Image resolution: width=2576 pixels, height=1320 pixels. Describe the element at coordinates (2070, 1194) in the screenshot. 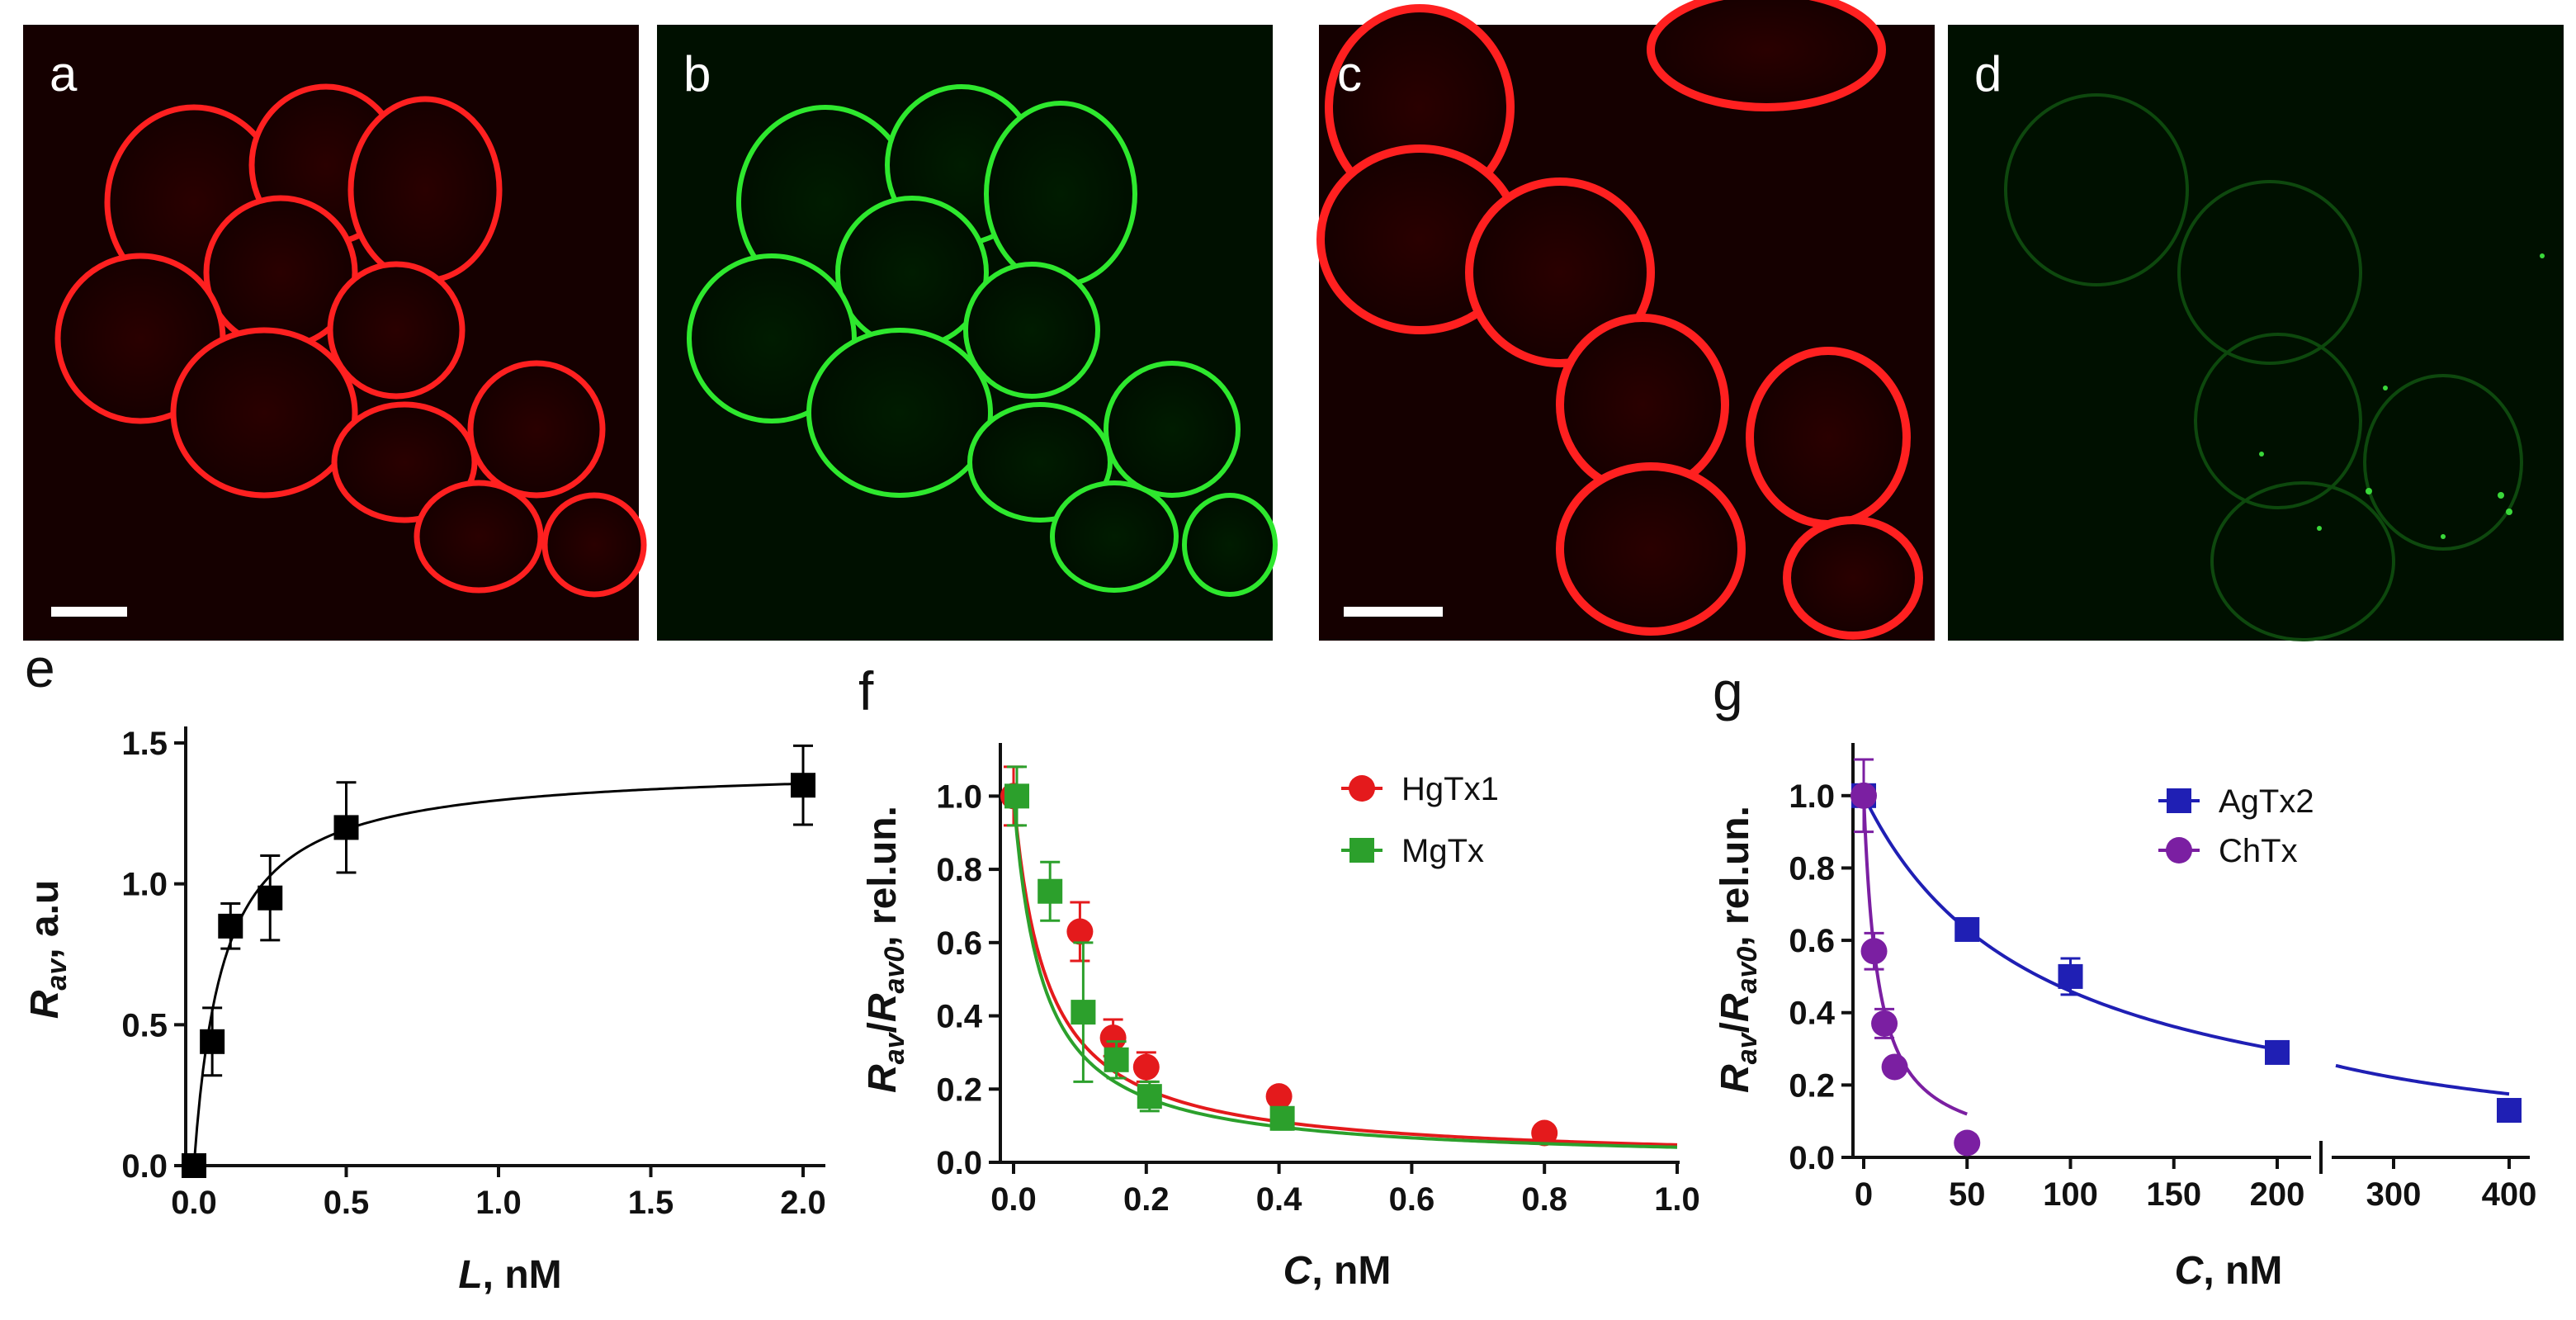

I see `x-tick-label: 100` at that location.